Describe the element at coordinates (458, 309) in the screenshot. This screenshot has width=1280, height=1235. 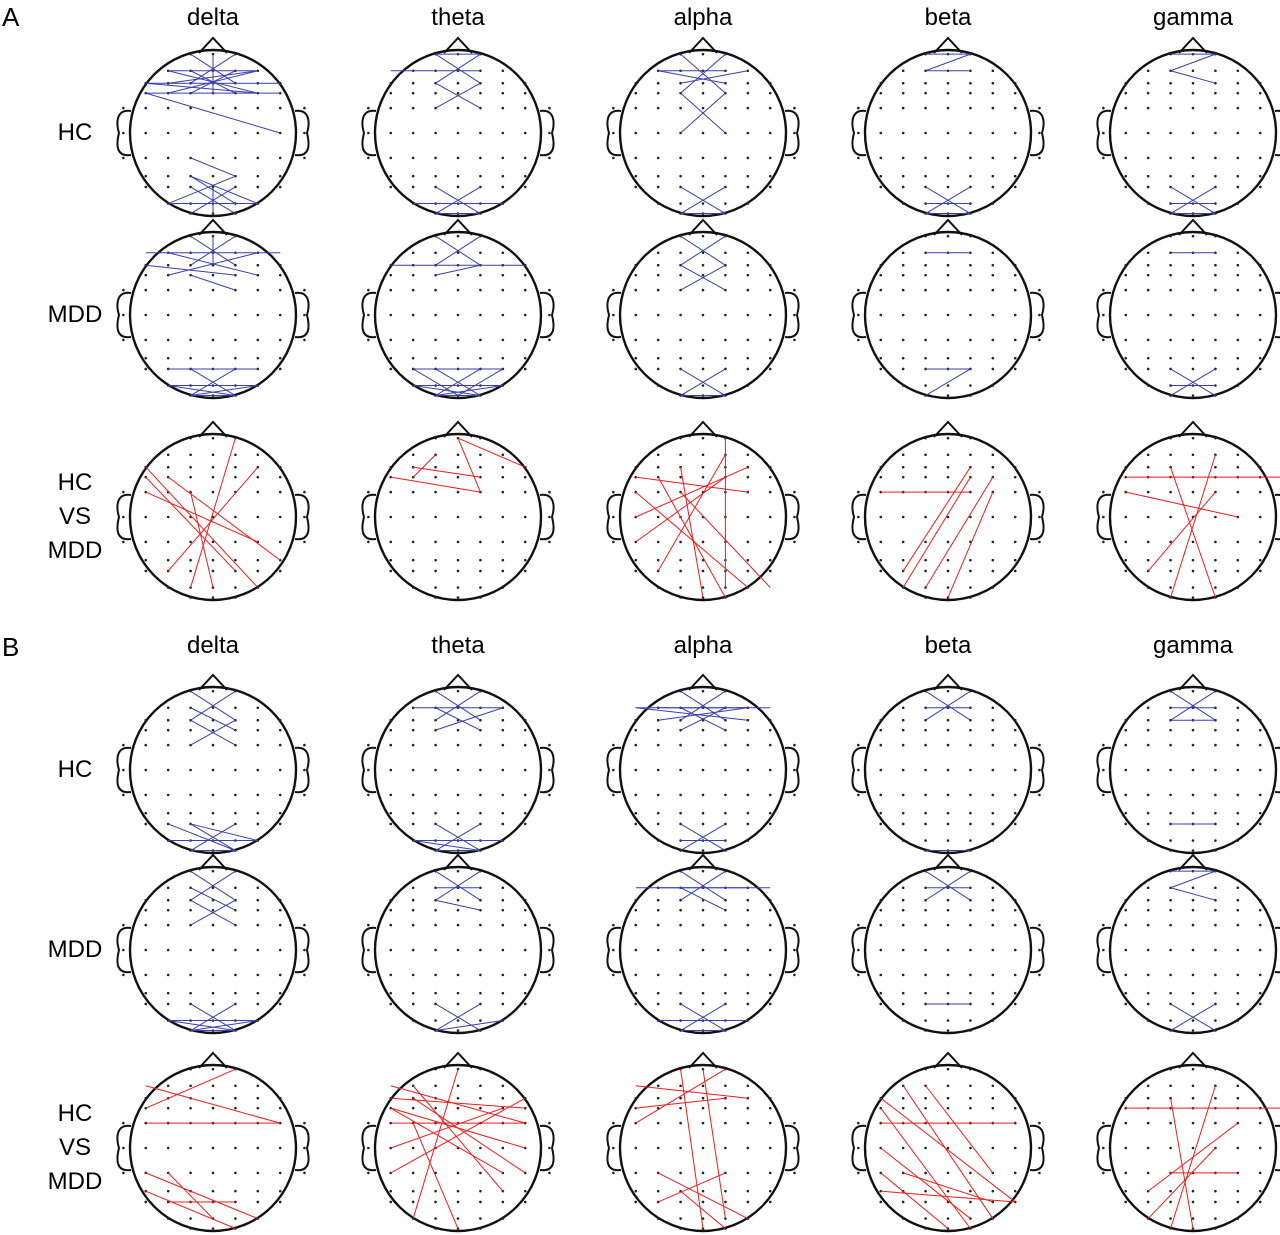
I see `head-plot-mdd-theta` at that location.